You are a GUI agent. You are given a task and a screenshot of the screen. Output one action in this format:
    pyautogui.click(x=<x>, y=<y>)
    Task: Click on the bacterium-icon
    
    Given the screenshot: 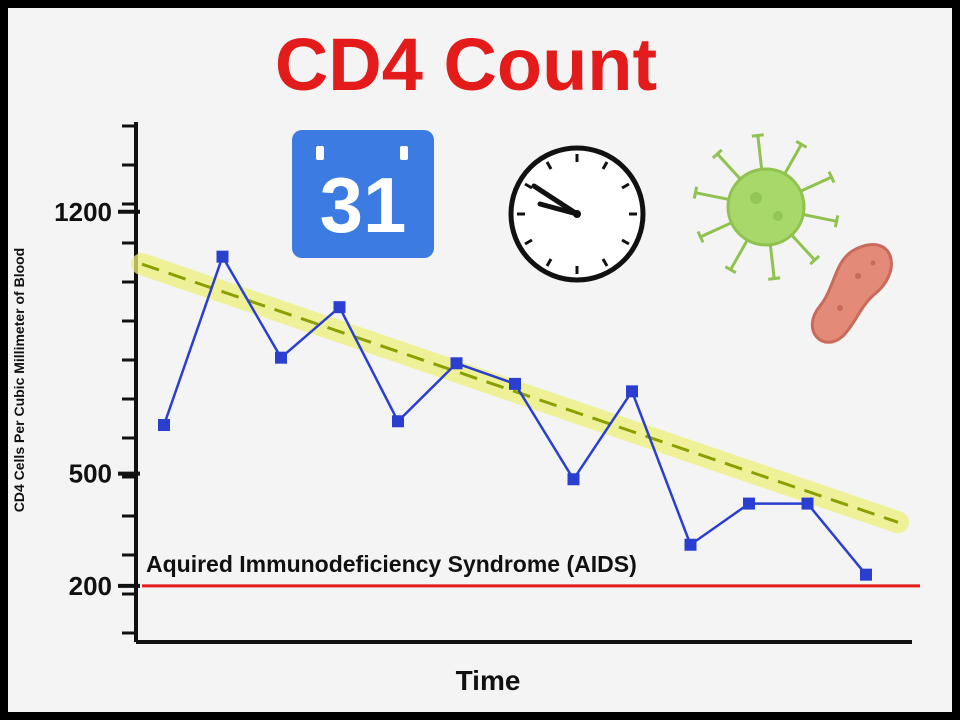 What is the action you would take?
    pyautogui.click(x=851, y=293)
    